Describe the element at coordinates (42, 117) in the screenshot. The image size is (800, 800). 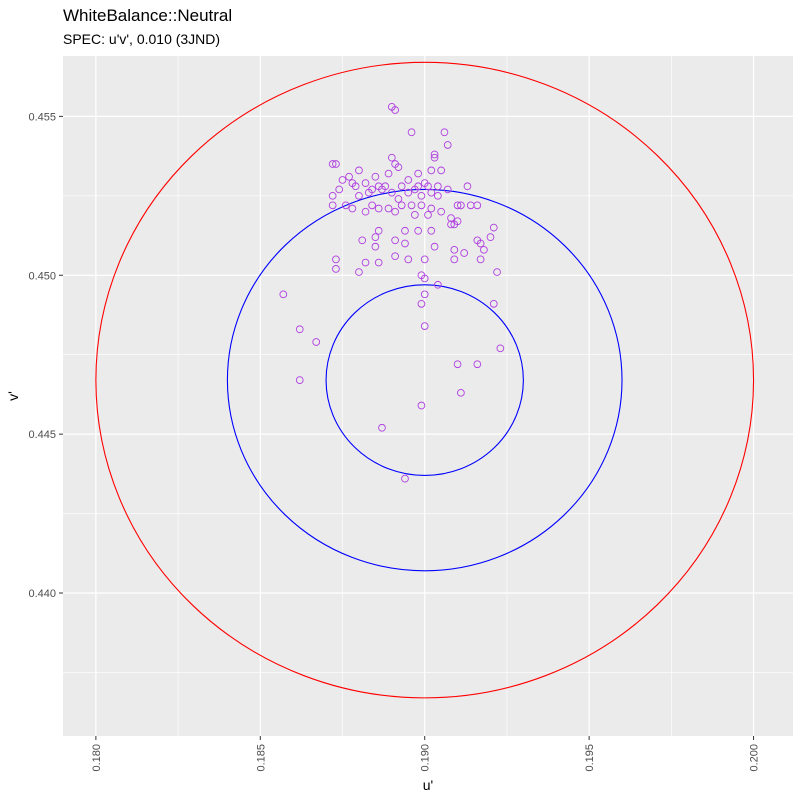
I see `y-tick-label: 0.455` at that location.